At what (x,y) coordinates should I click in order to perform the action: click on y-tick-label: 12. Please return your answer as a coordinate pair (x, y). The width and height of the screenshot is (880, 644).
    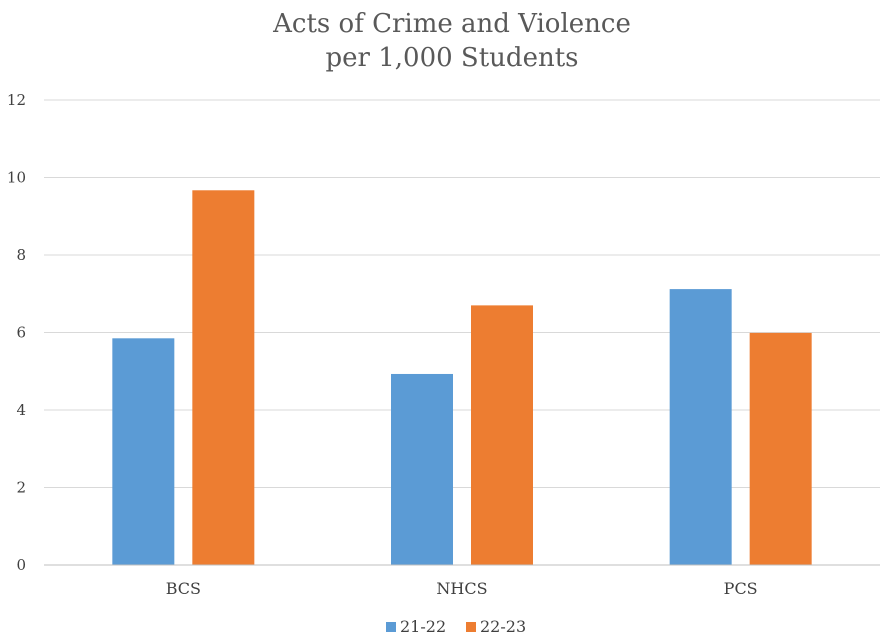
    Looking at the image, I should click on (16, 100).